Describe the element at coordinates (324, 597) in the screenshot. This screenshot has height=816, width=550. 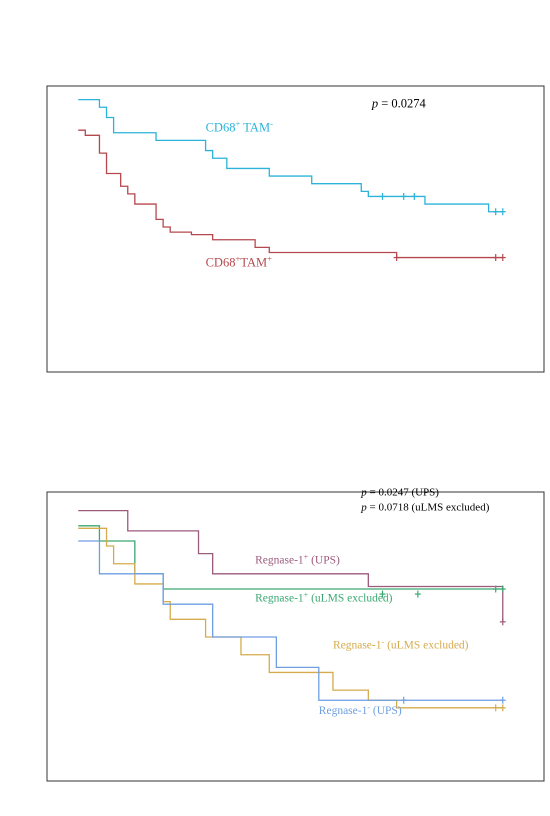
I see `series-label: Regnase-1+ (uLMS excluded)` at that location.